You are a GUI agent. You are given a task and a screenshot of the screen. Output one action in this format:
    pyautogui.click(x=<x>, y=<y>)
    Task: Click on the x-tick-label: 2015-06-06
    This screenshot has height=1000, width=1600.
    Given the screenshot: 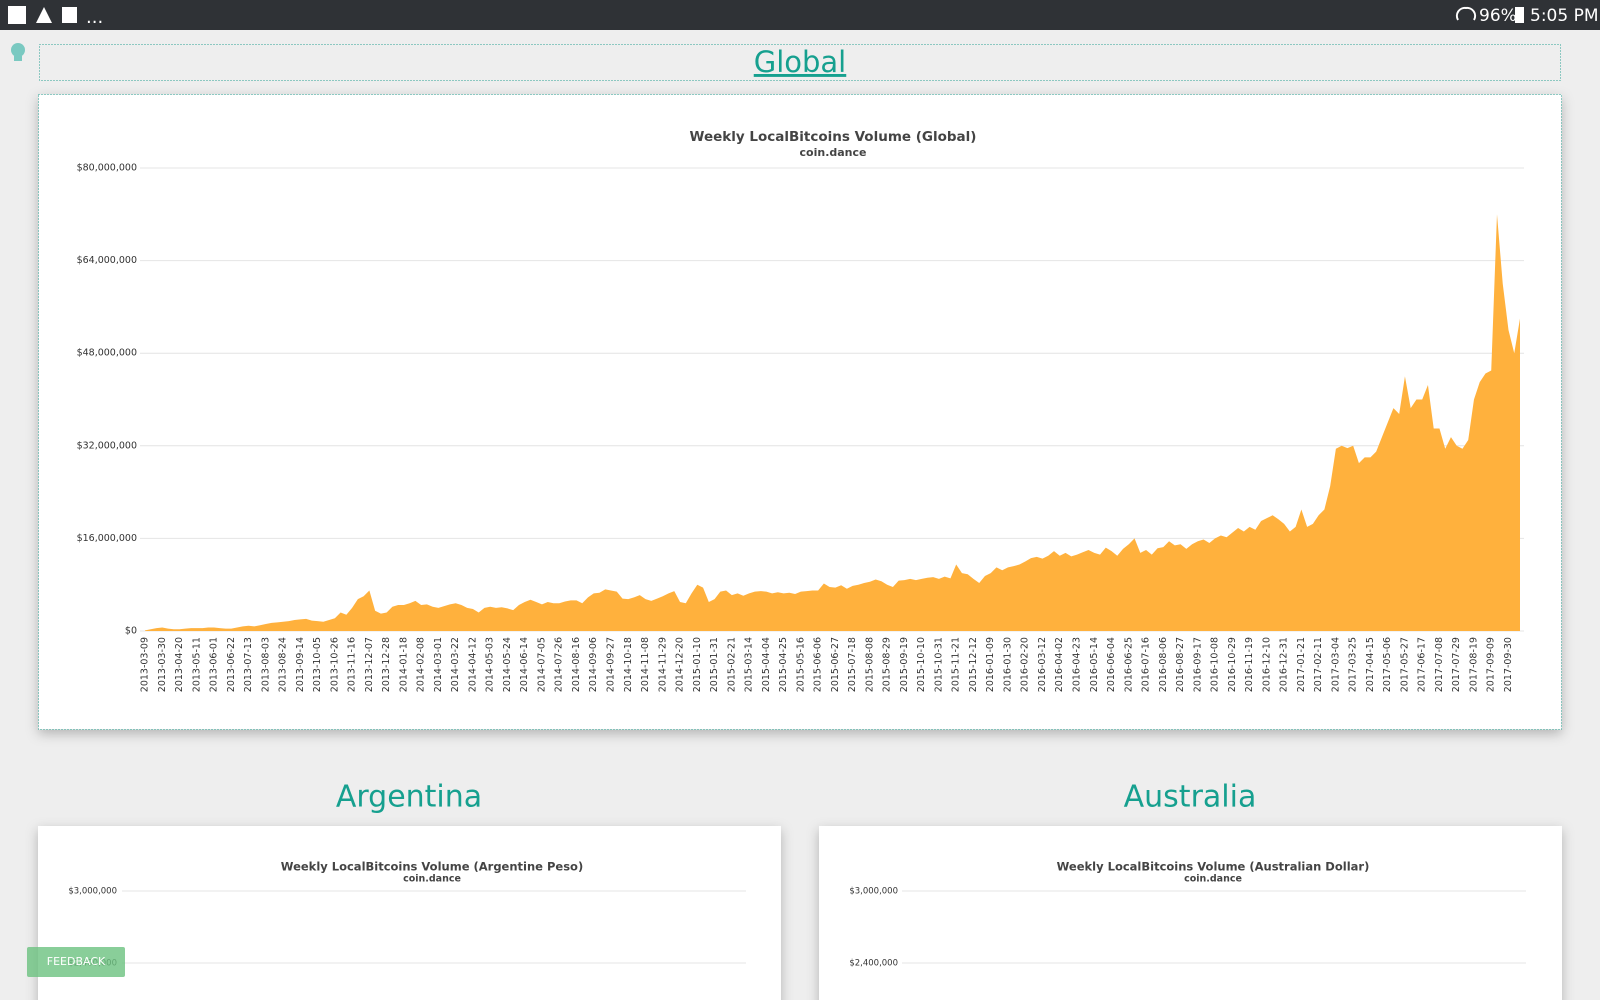 What is the action you would take?
    pyautogui.click(x=818, y=664)
    